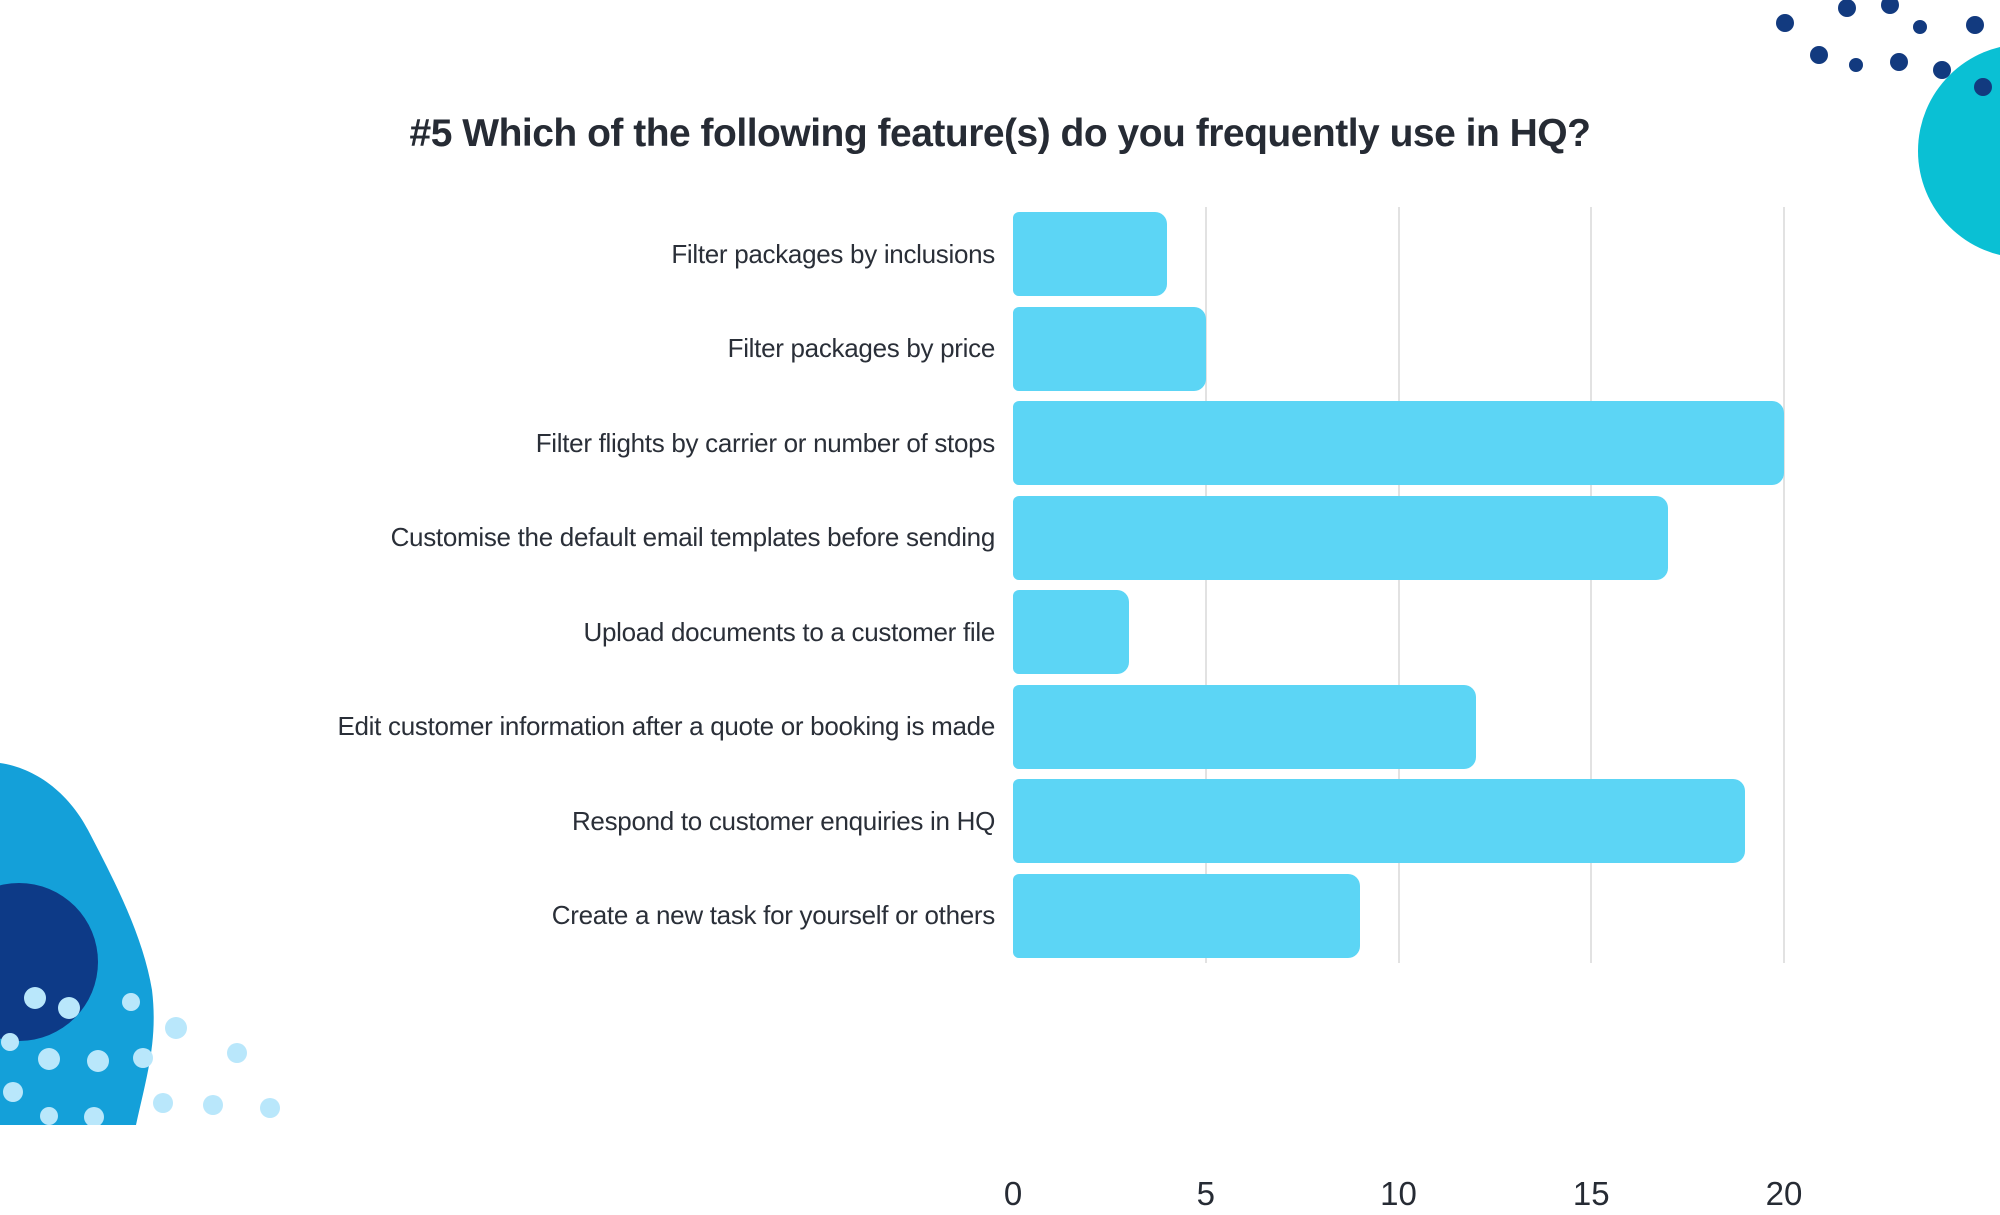  Describe the element at coordinates (783, 820) in the screenshot. I see `category-label: Respond to customer enquiries in HQ` at that location.